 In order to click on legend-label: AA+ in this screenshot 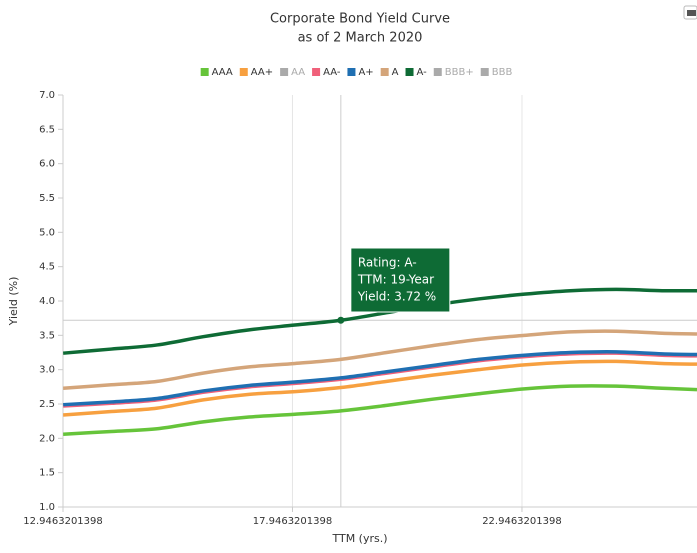, I will do `click(262, 72)`.